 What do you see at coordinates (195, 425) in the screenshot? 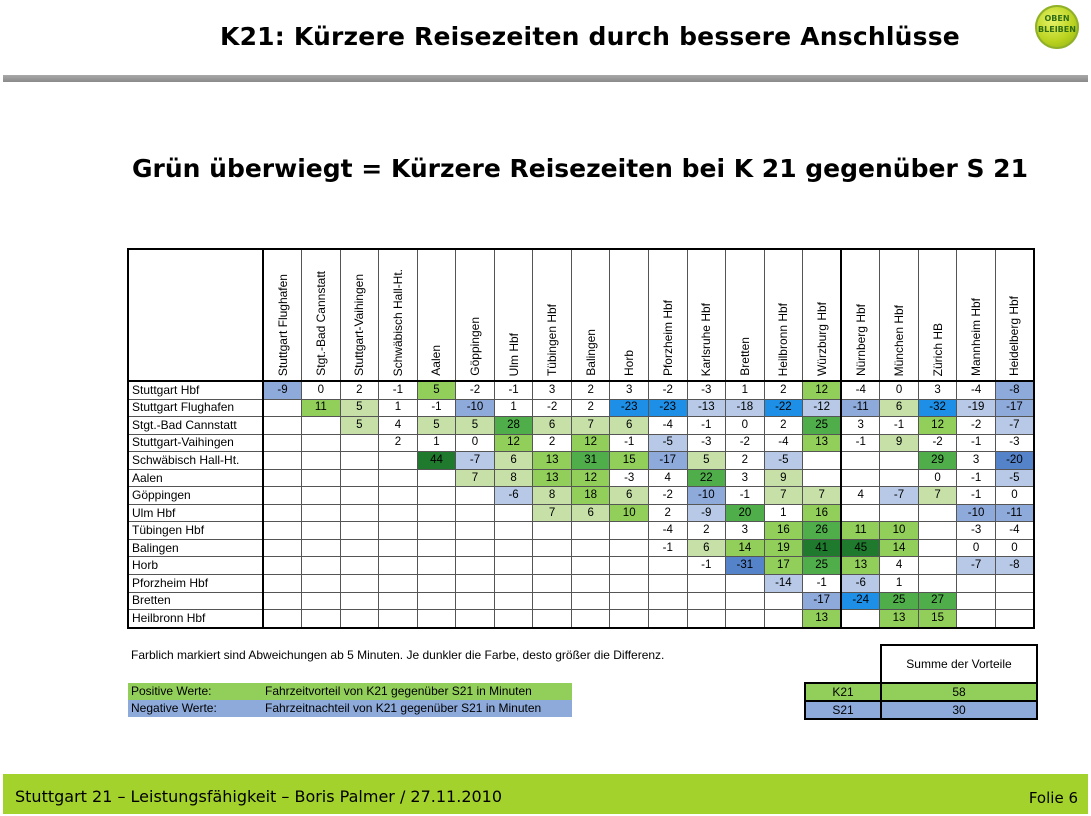
I see `row-header: Stgt.-Bad Cannstatt` at bounding box center [195, 425].